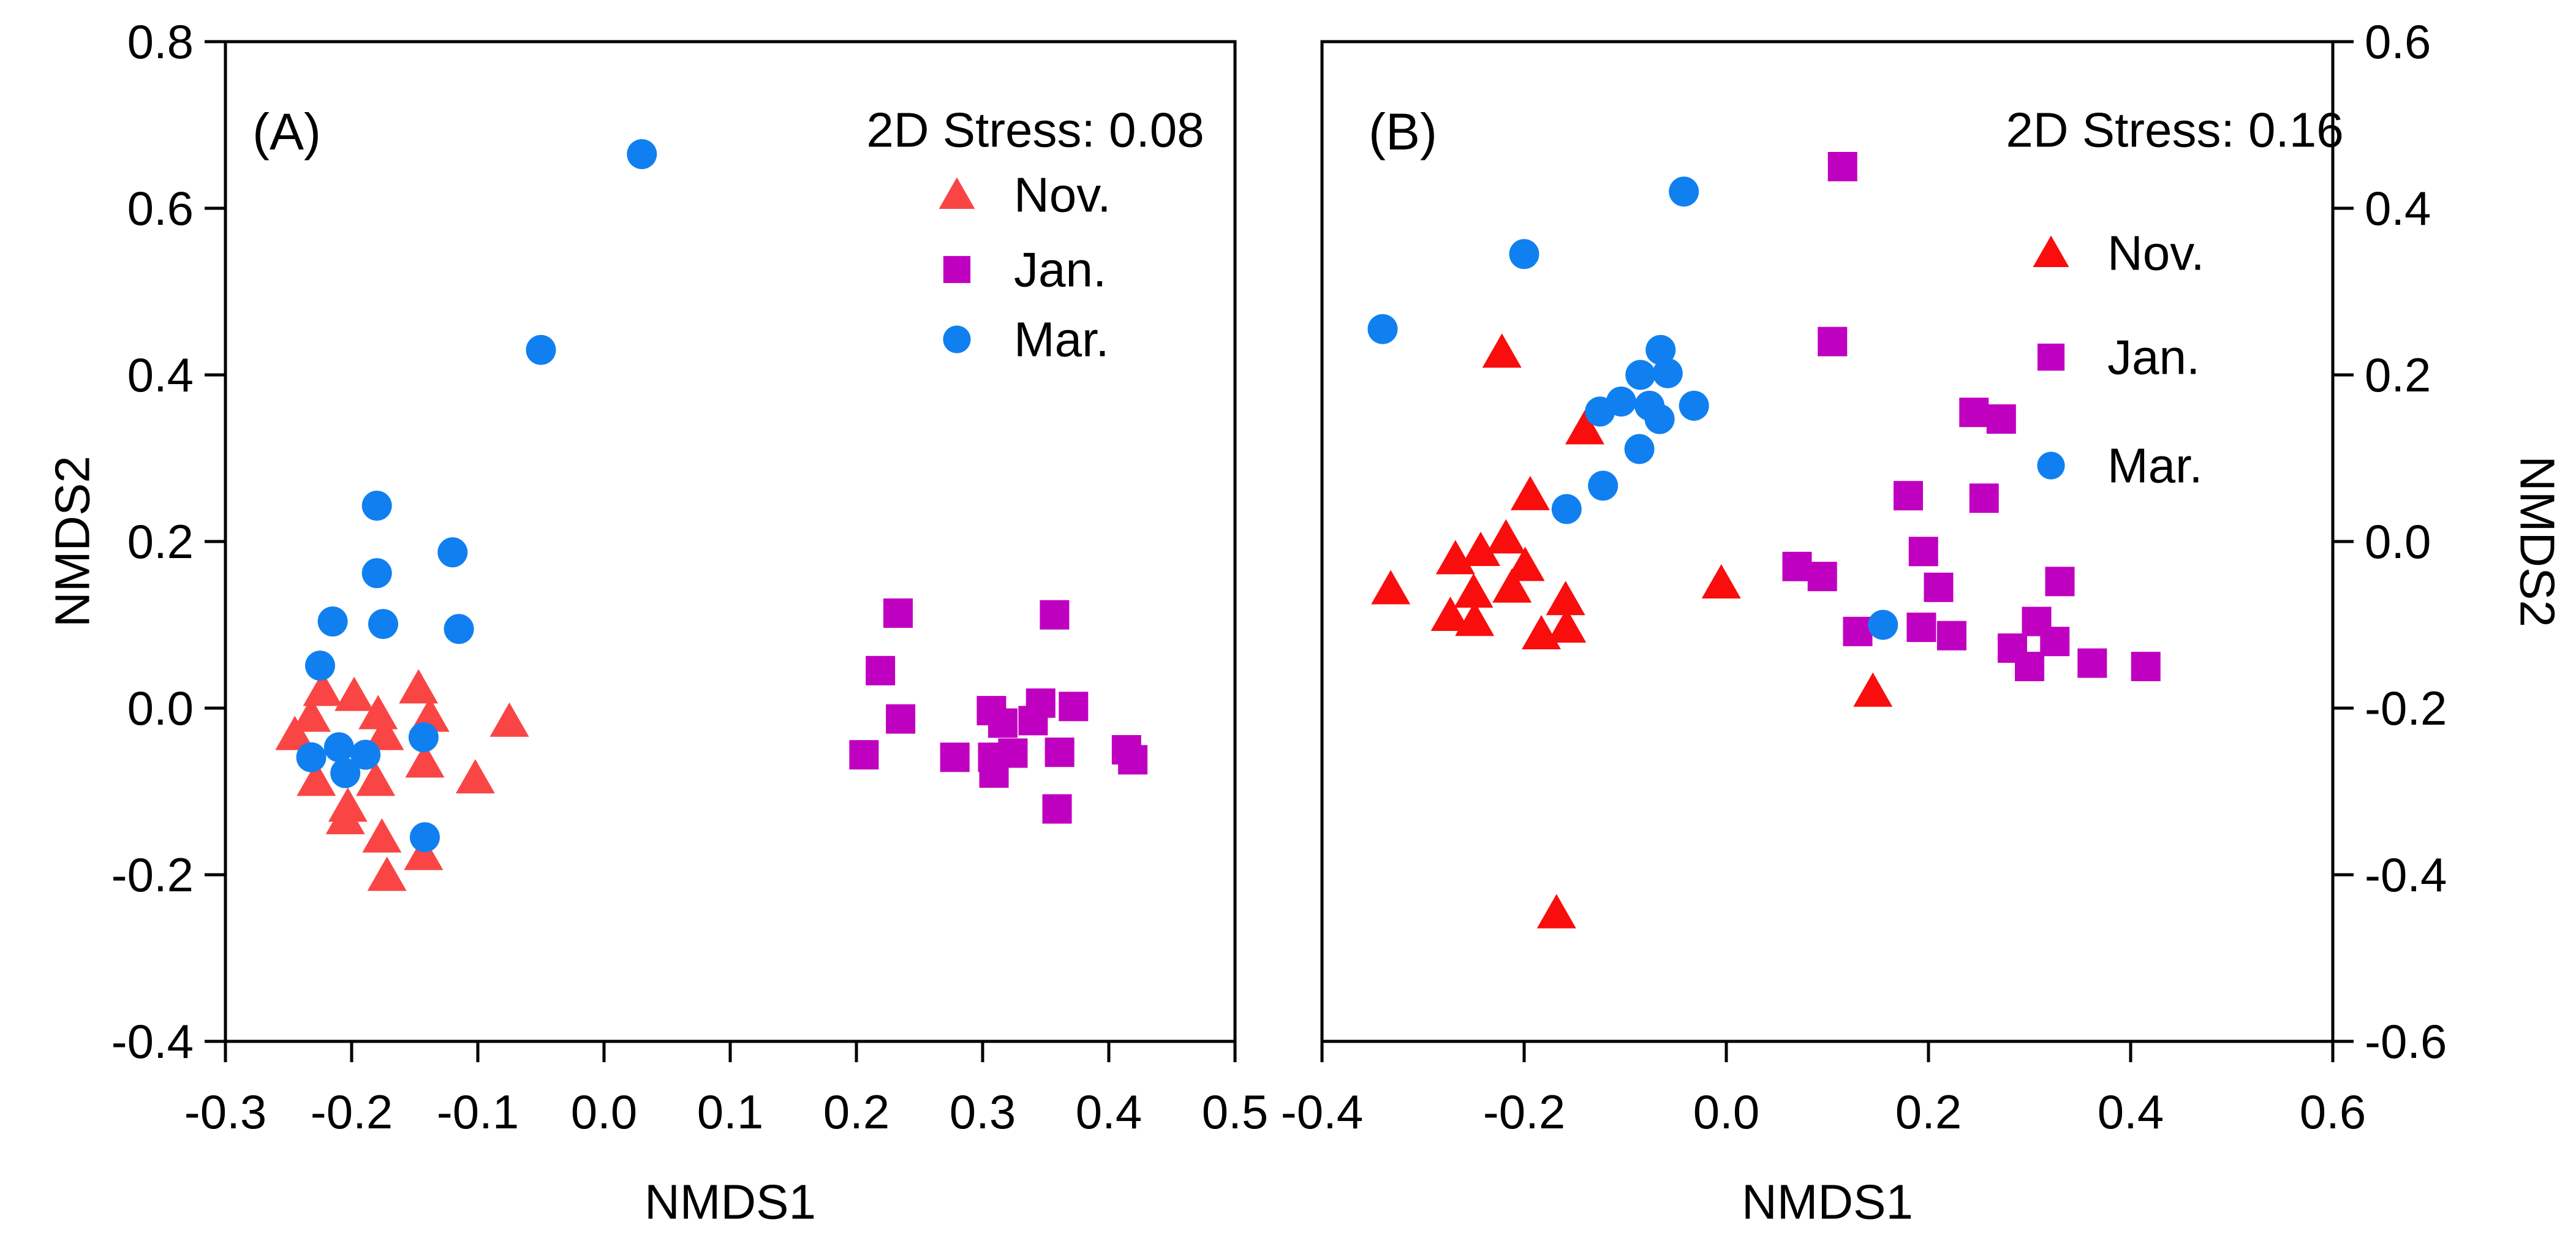  I want to click on x-tick-label: -0.2, so click(352, 1112).